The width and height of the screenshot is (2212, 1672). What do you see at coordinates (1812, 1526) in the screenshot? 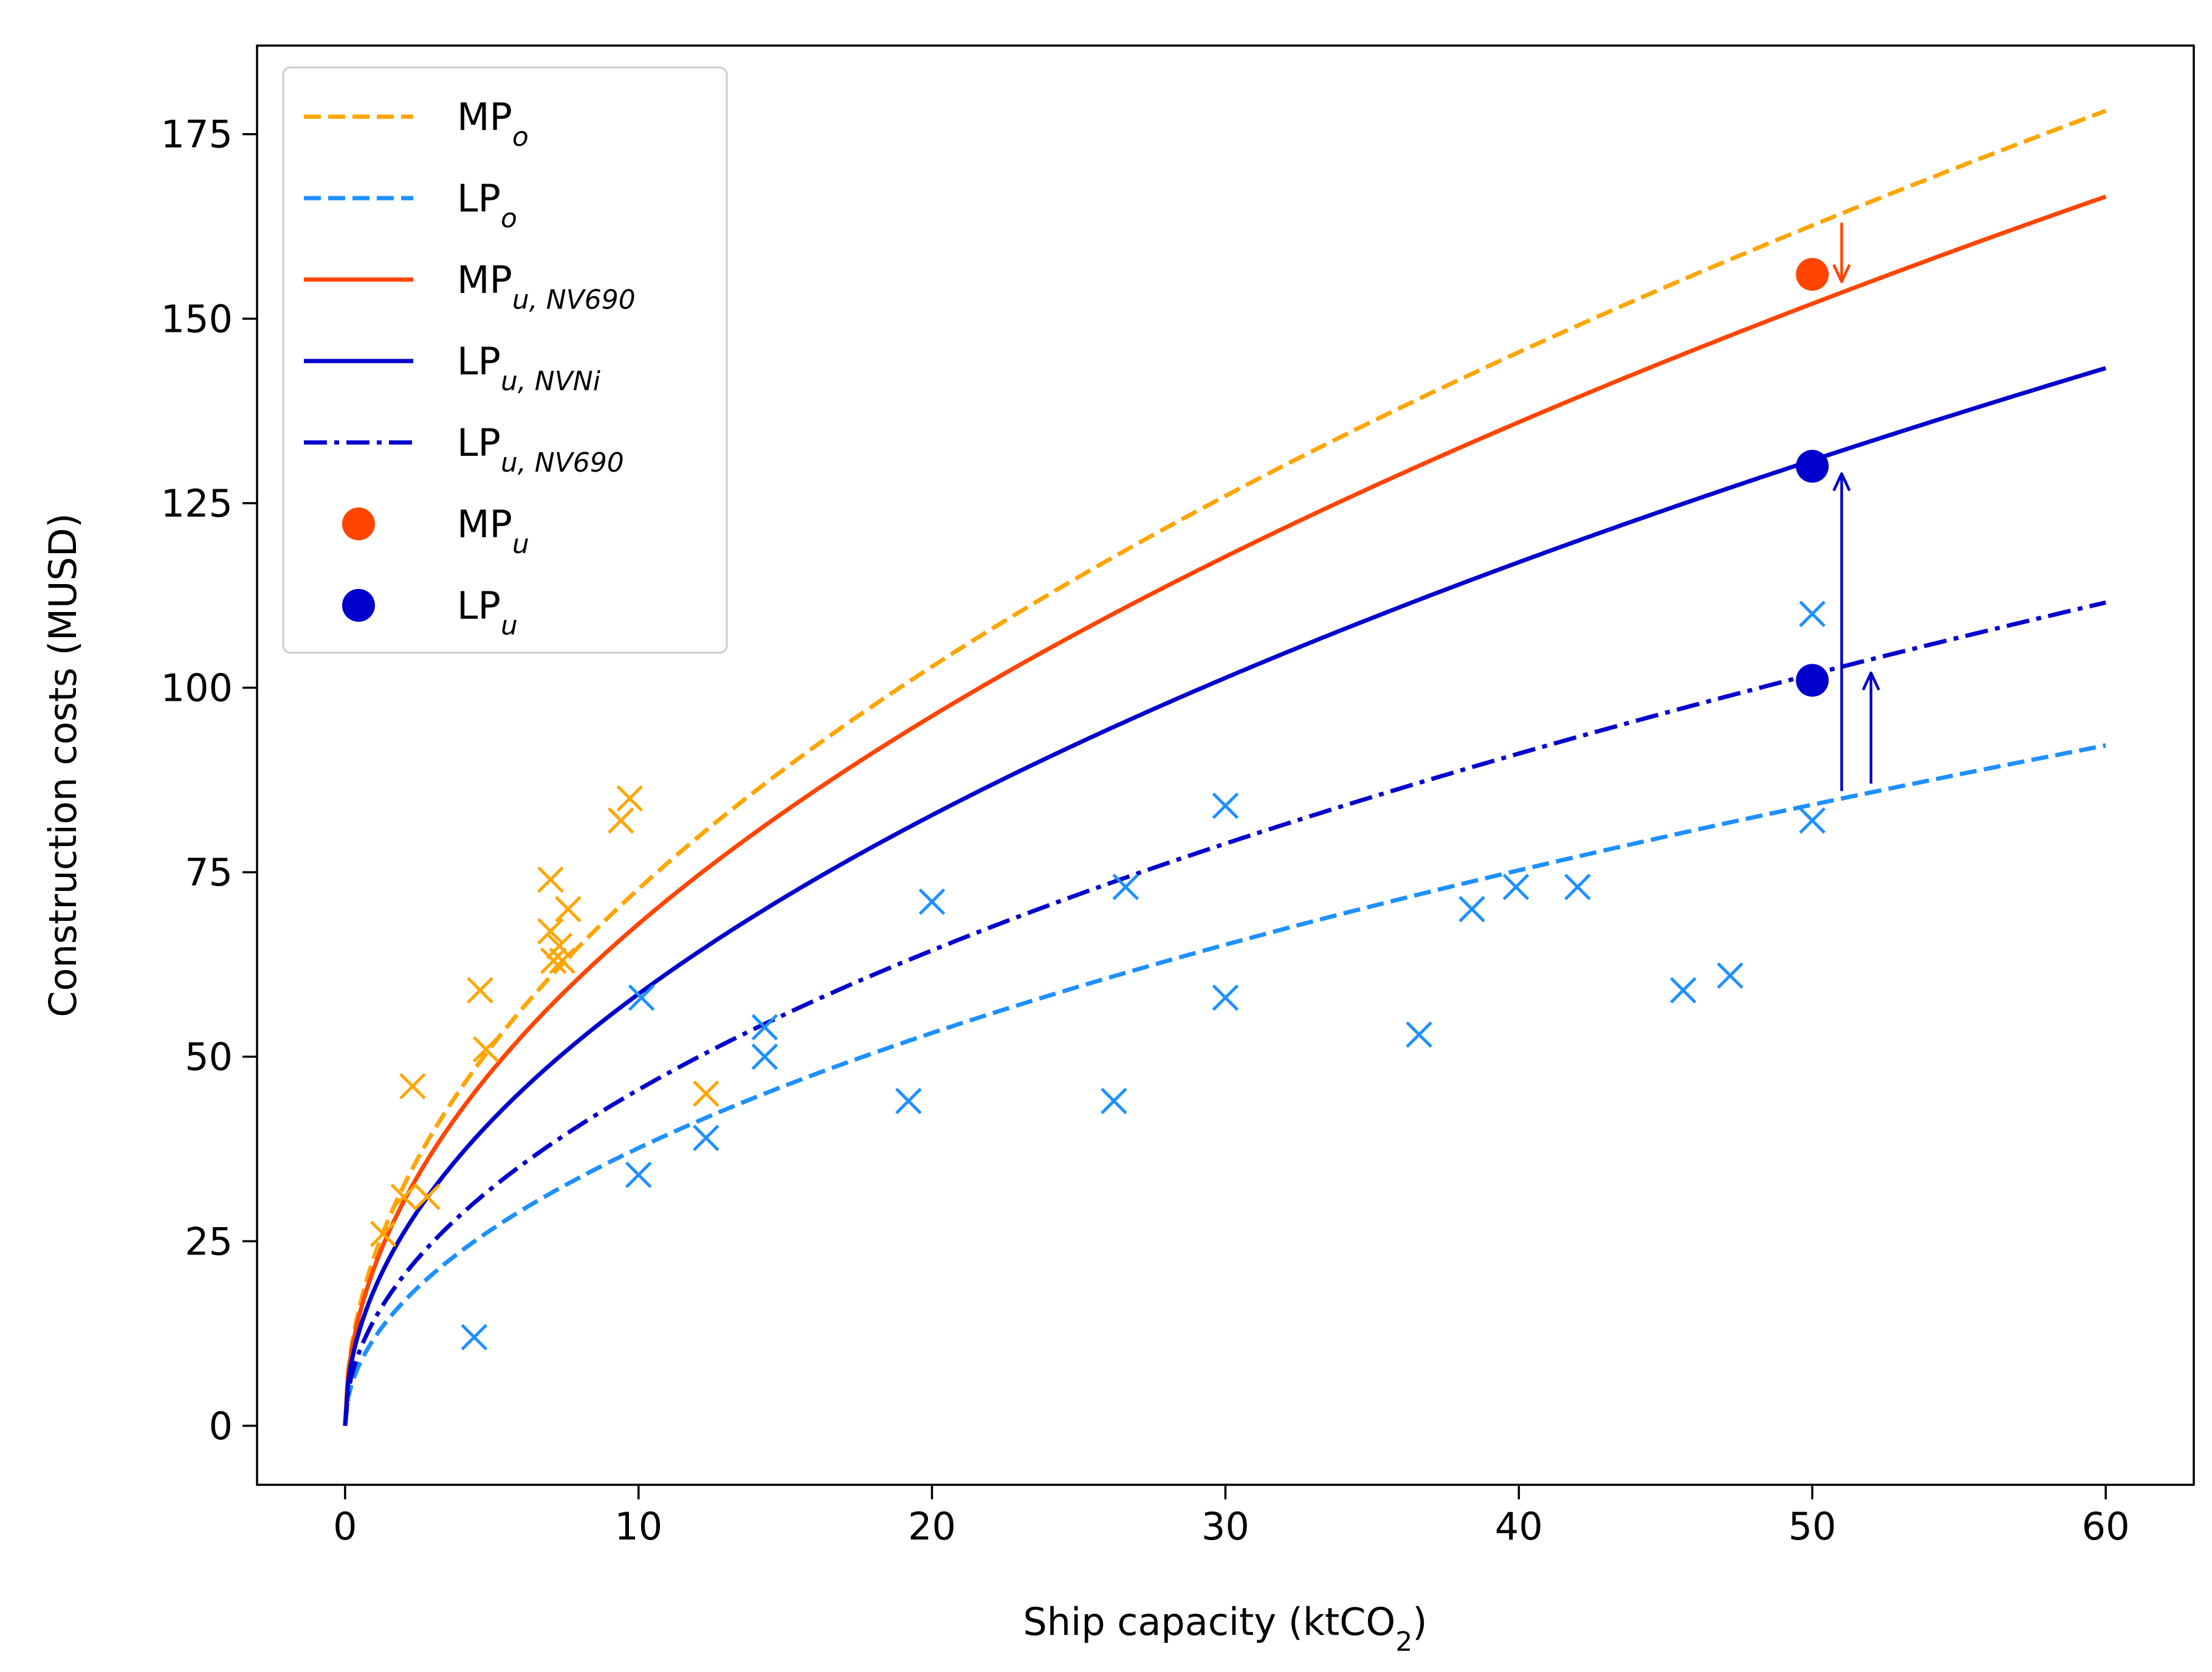
I see `x-tick-label: 50` at bounding box center [1812, 1526].